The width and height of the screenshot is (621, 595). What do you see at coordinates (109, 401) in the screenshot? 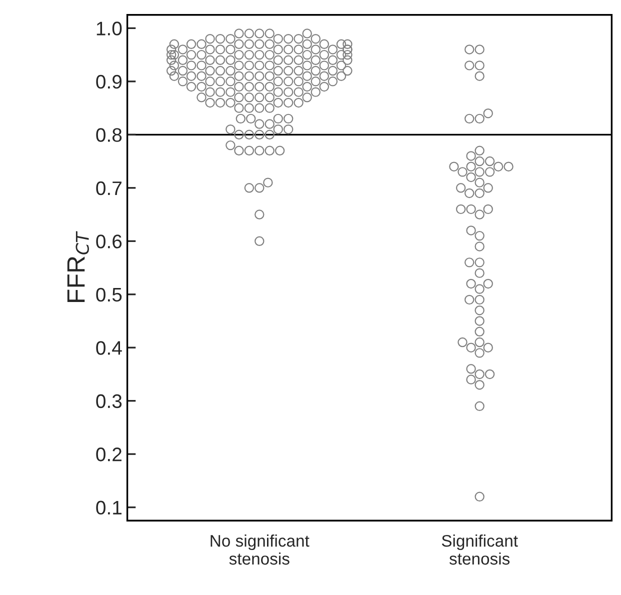
I see `y-tick-label: 0.3` at bounding box center [109, 401].